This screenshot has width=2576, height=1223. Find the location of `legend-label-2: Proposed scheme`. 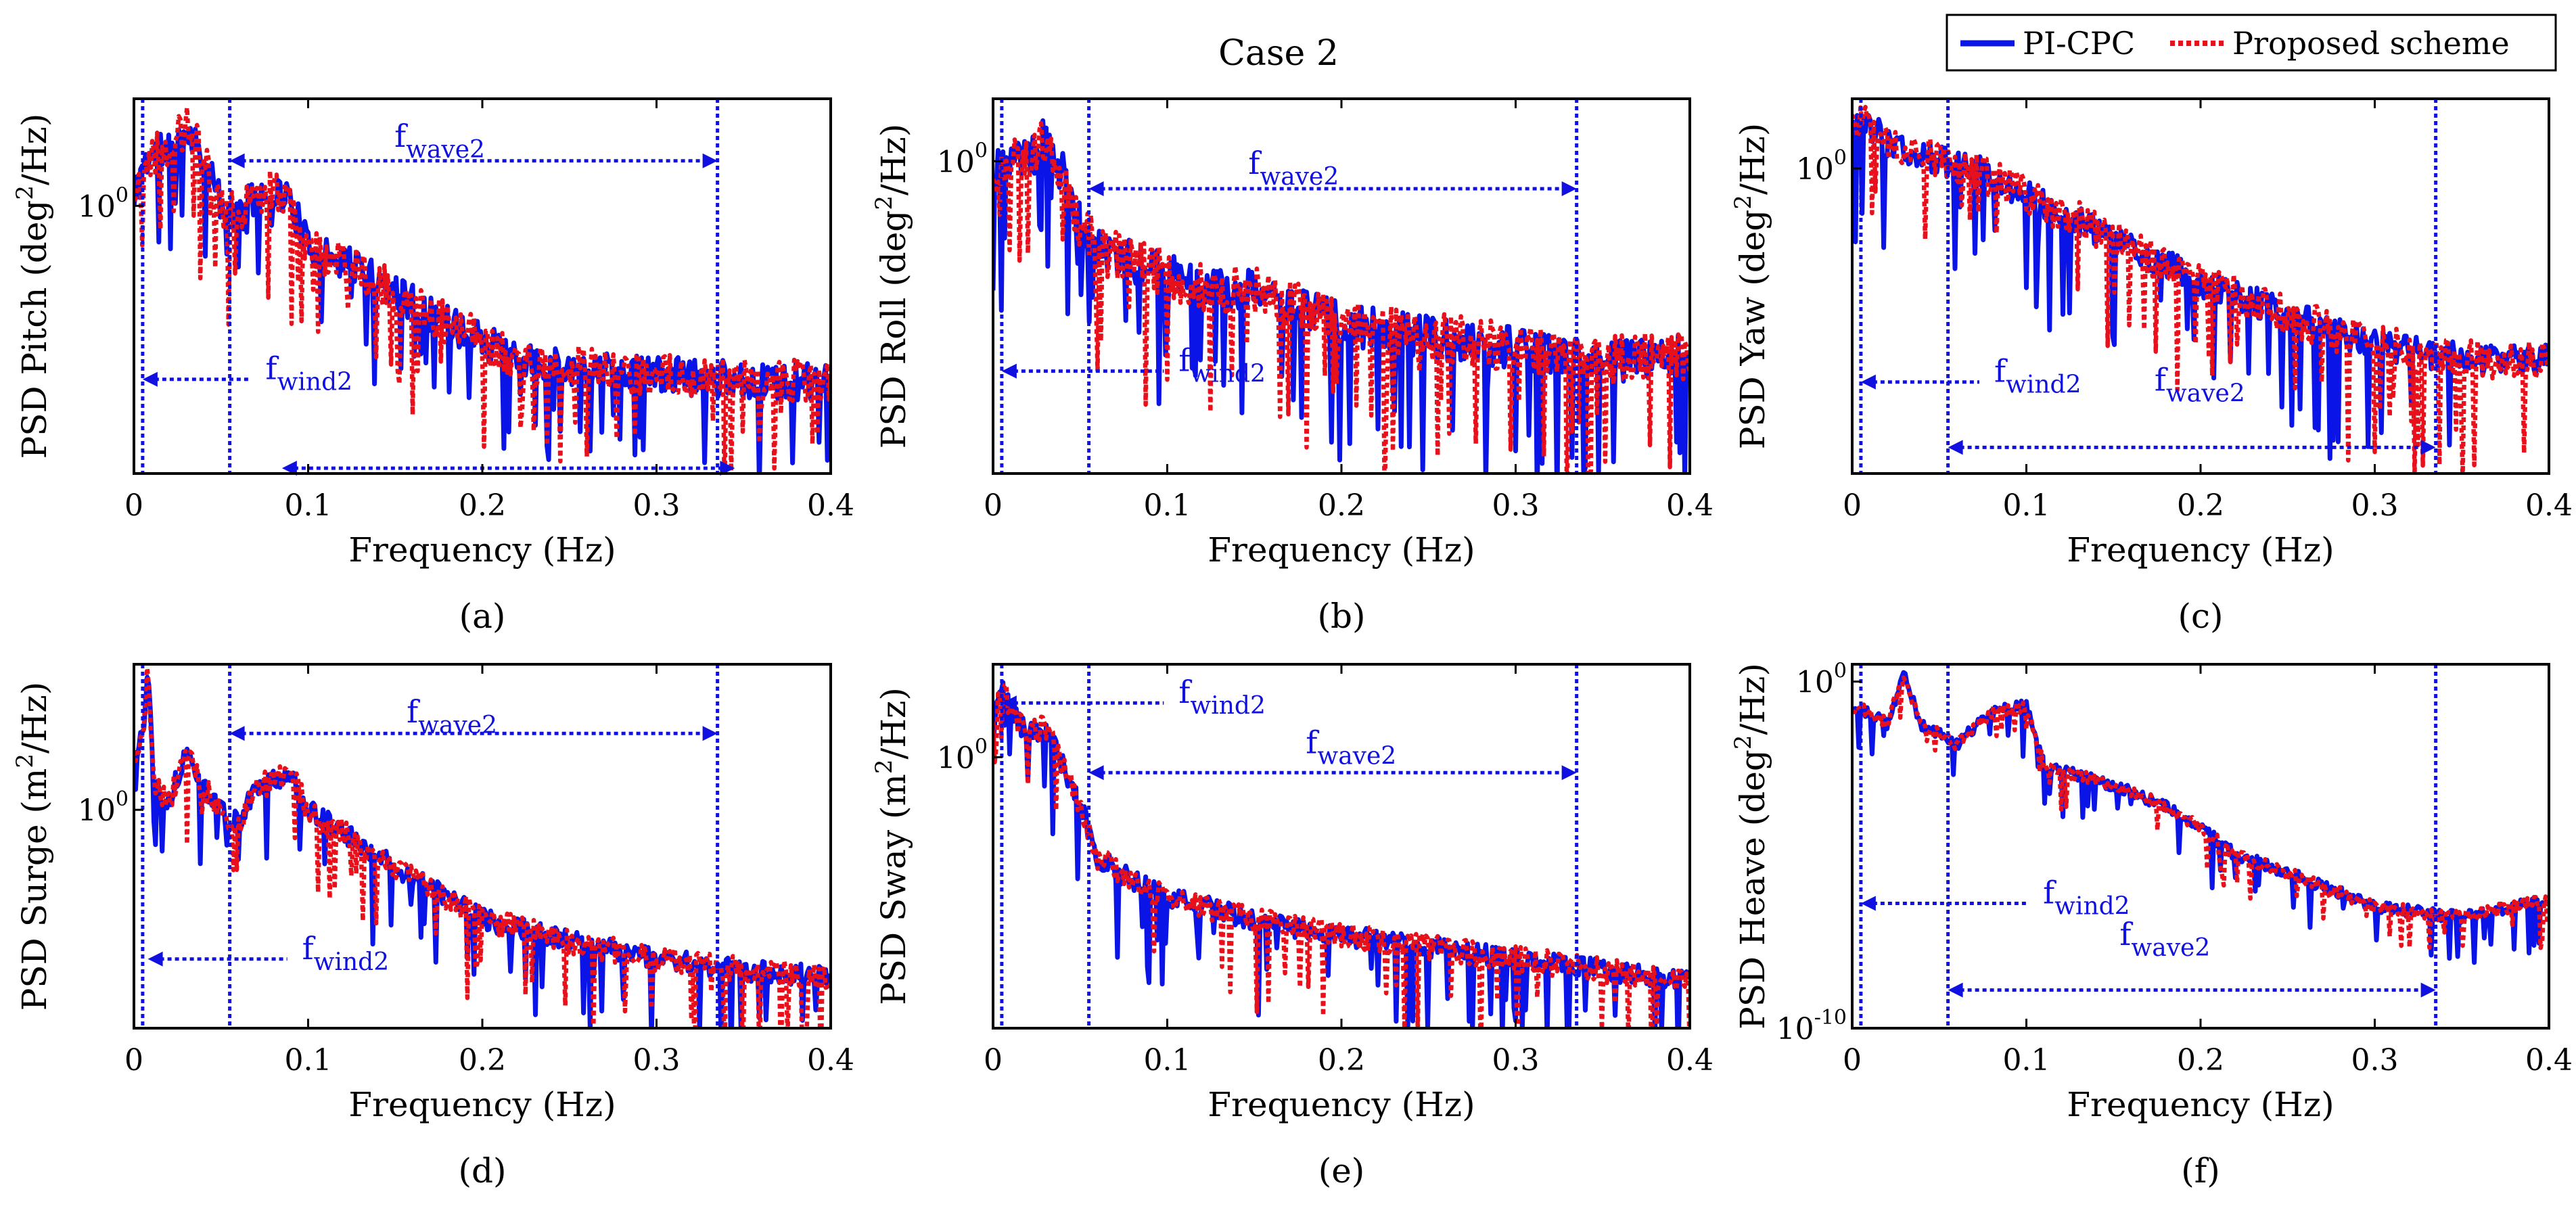

legend-label-2: Proposed scheme is located at coordinates (2371, 44).